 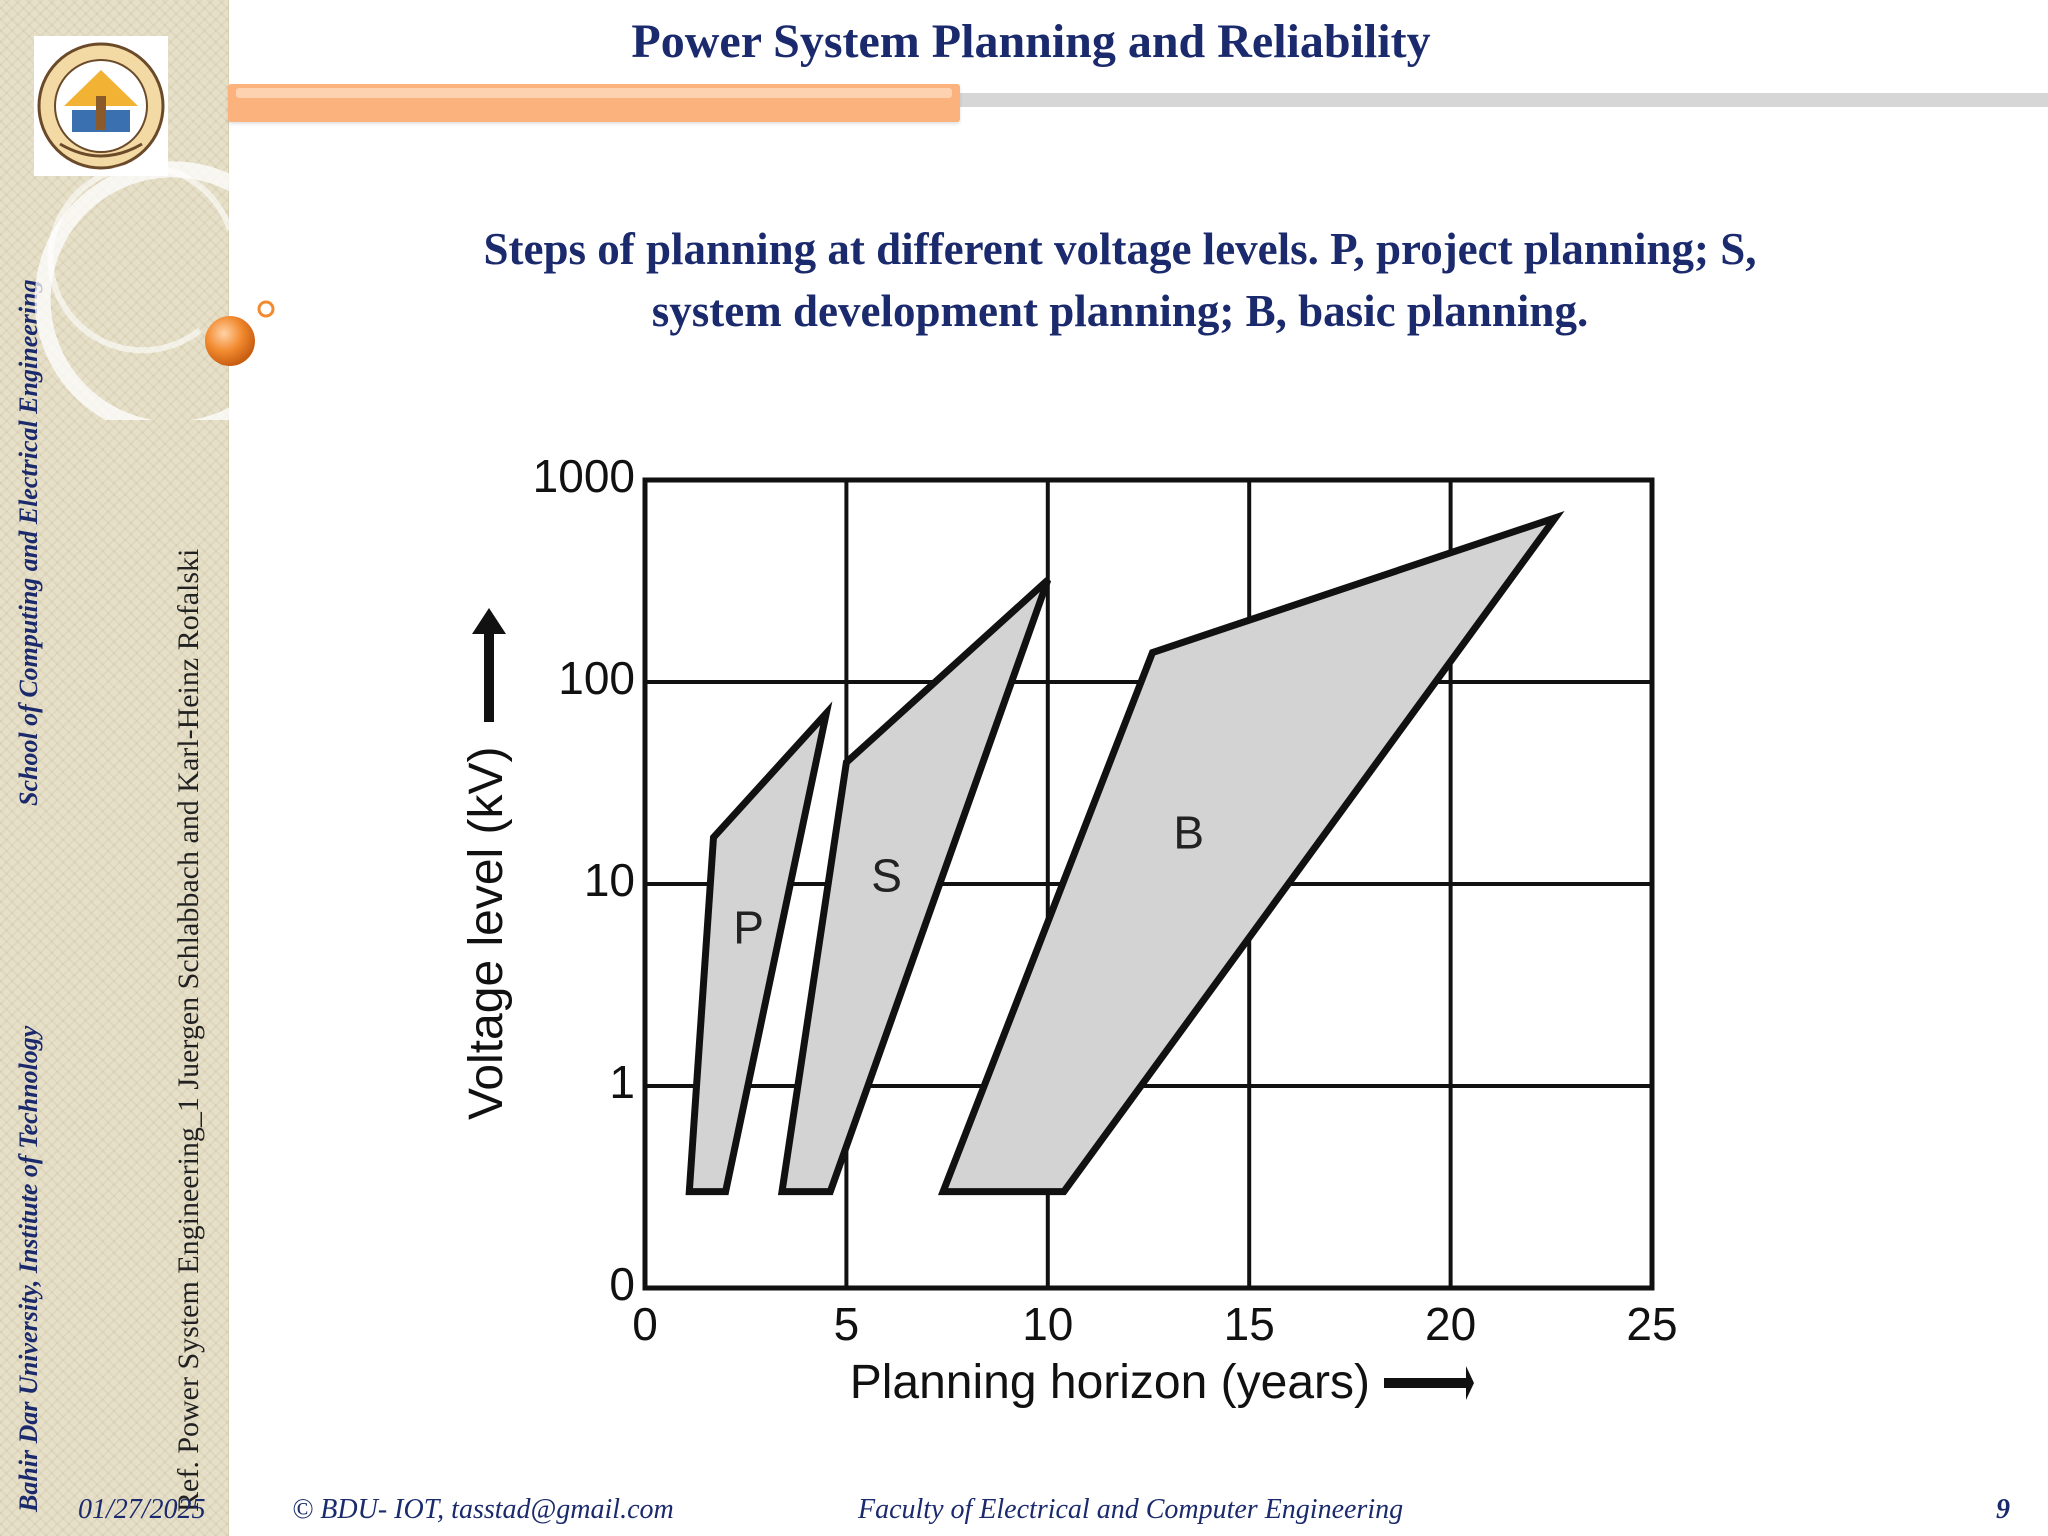 What do you see at coordinates (1429, 1383) in the screenshot?
I see `x-axis-arrow` at bounding box center [1429, 1383].